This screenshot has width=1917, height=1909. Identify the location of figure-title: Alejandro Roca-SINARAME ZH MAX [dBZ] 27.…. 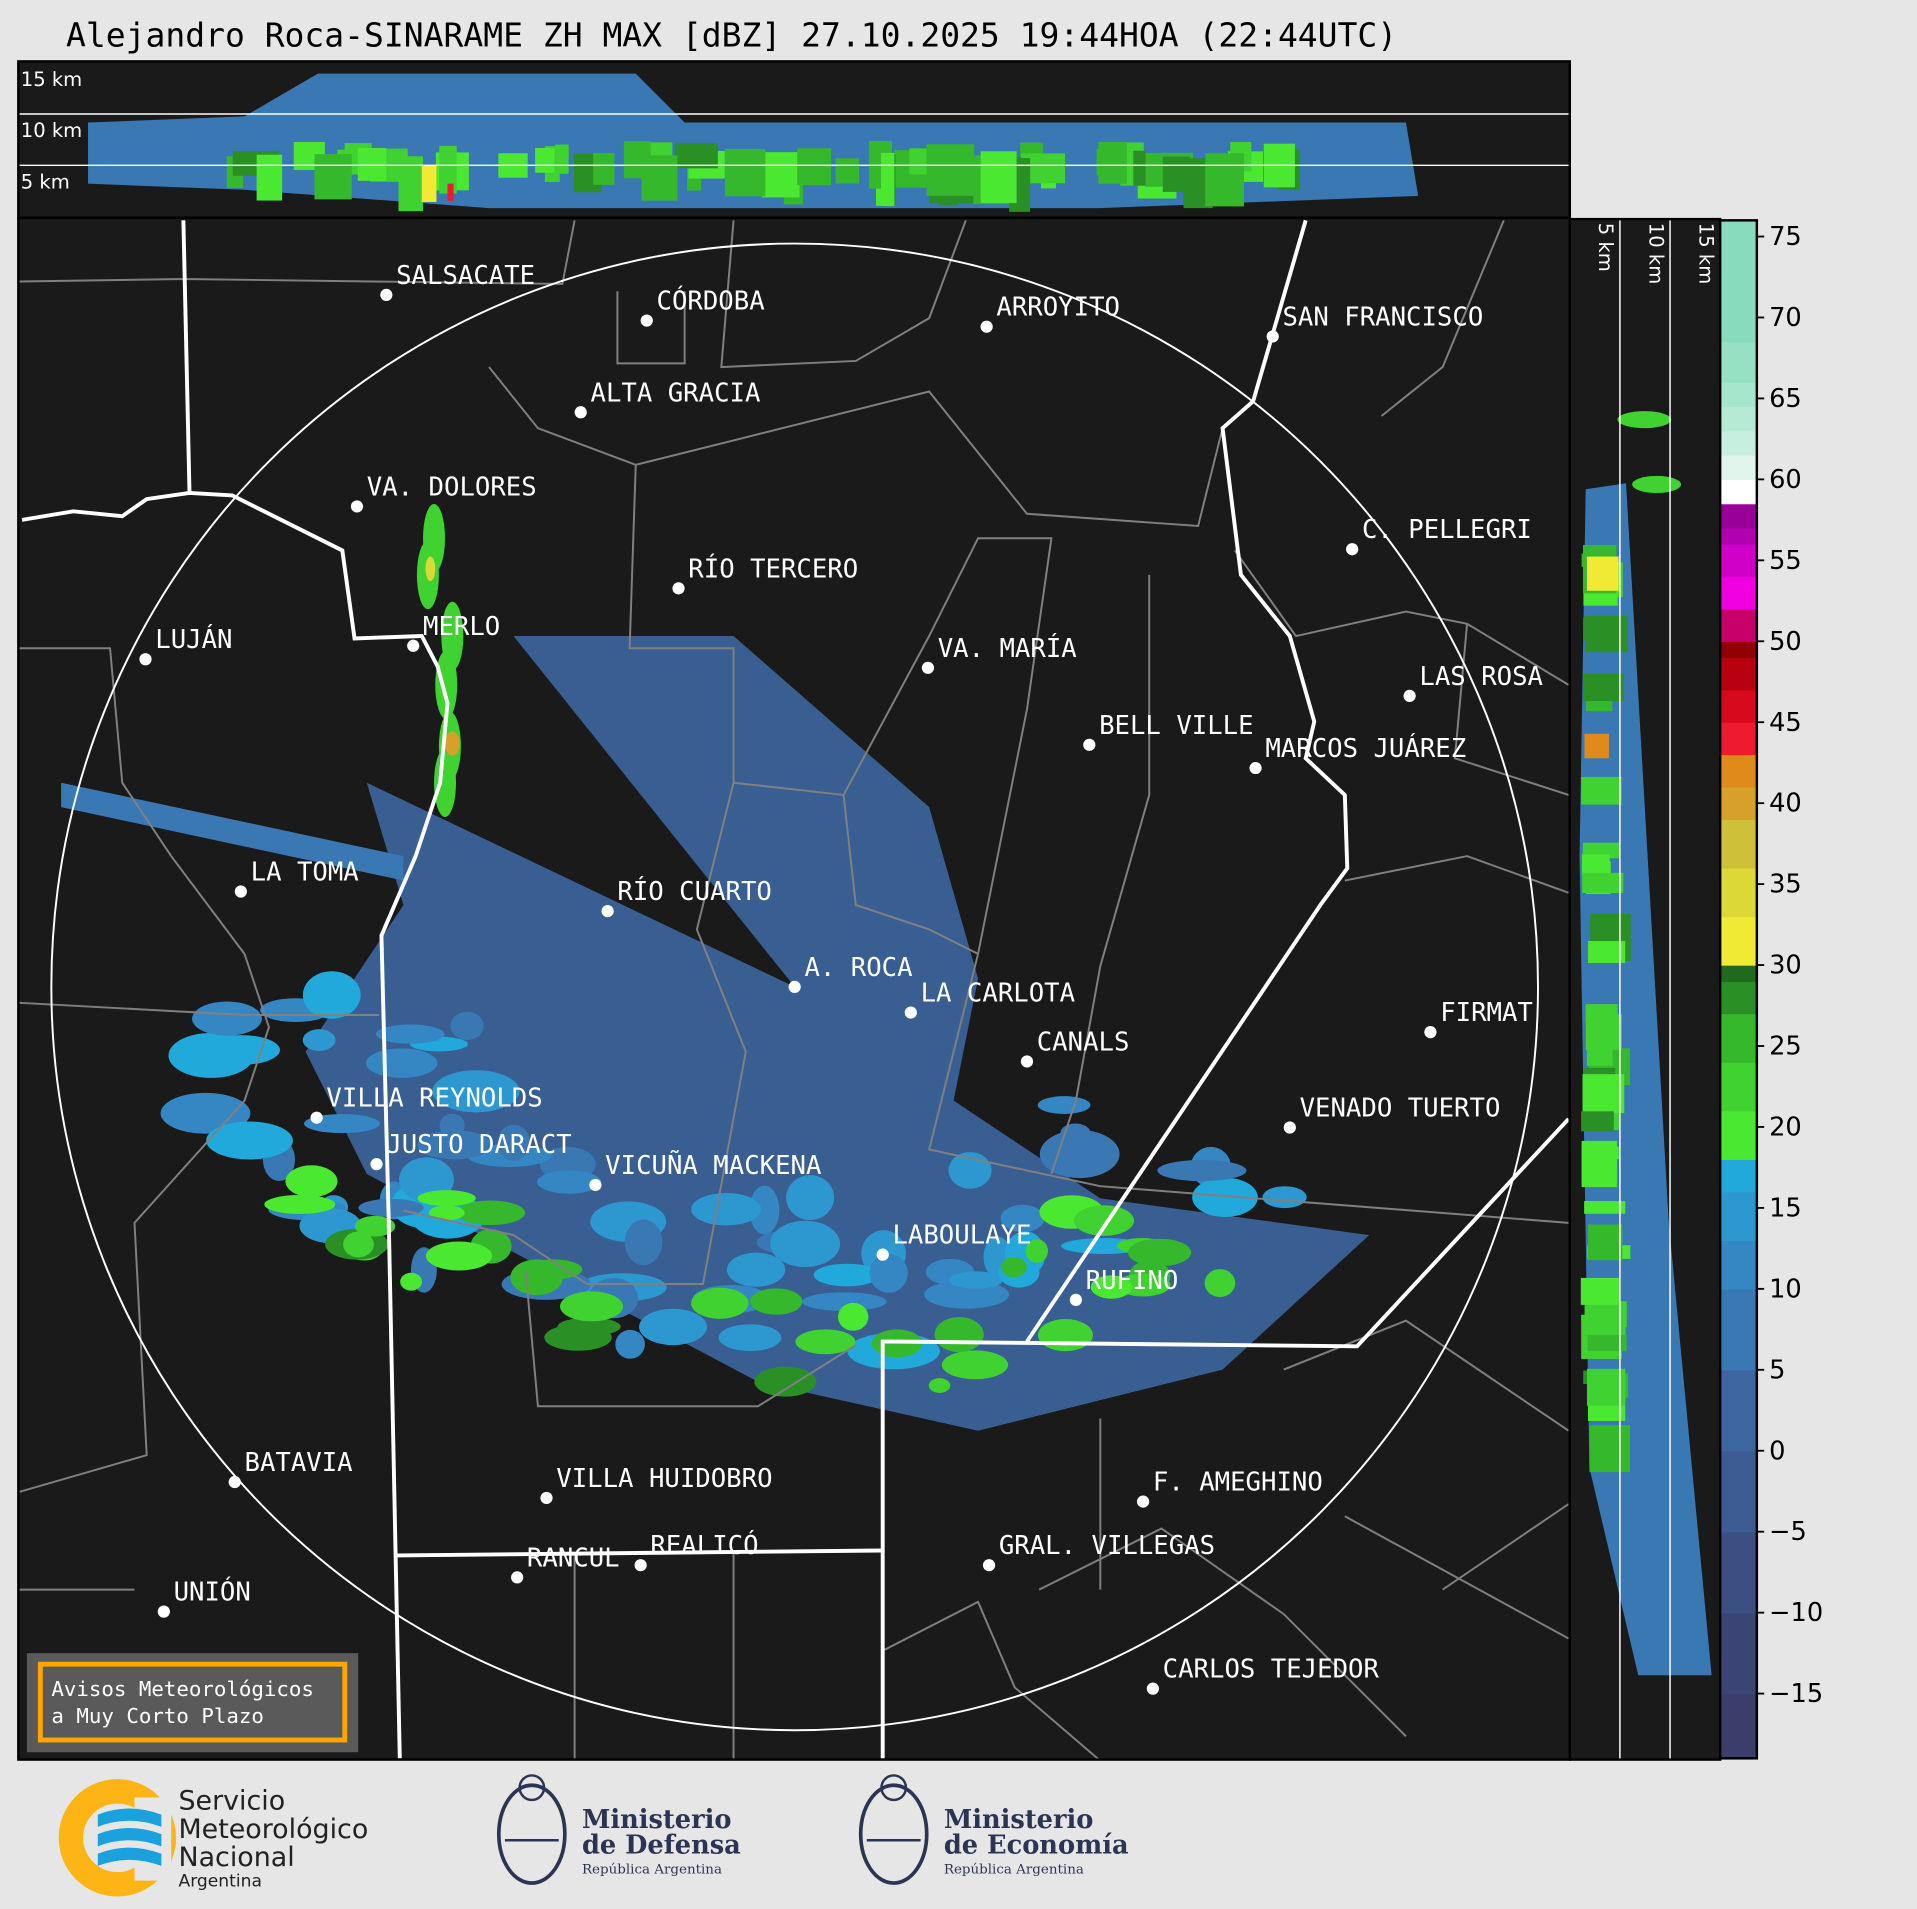
(731, 35).